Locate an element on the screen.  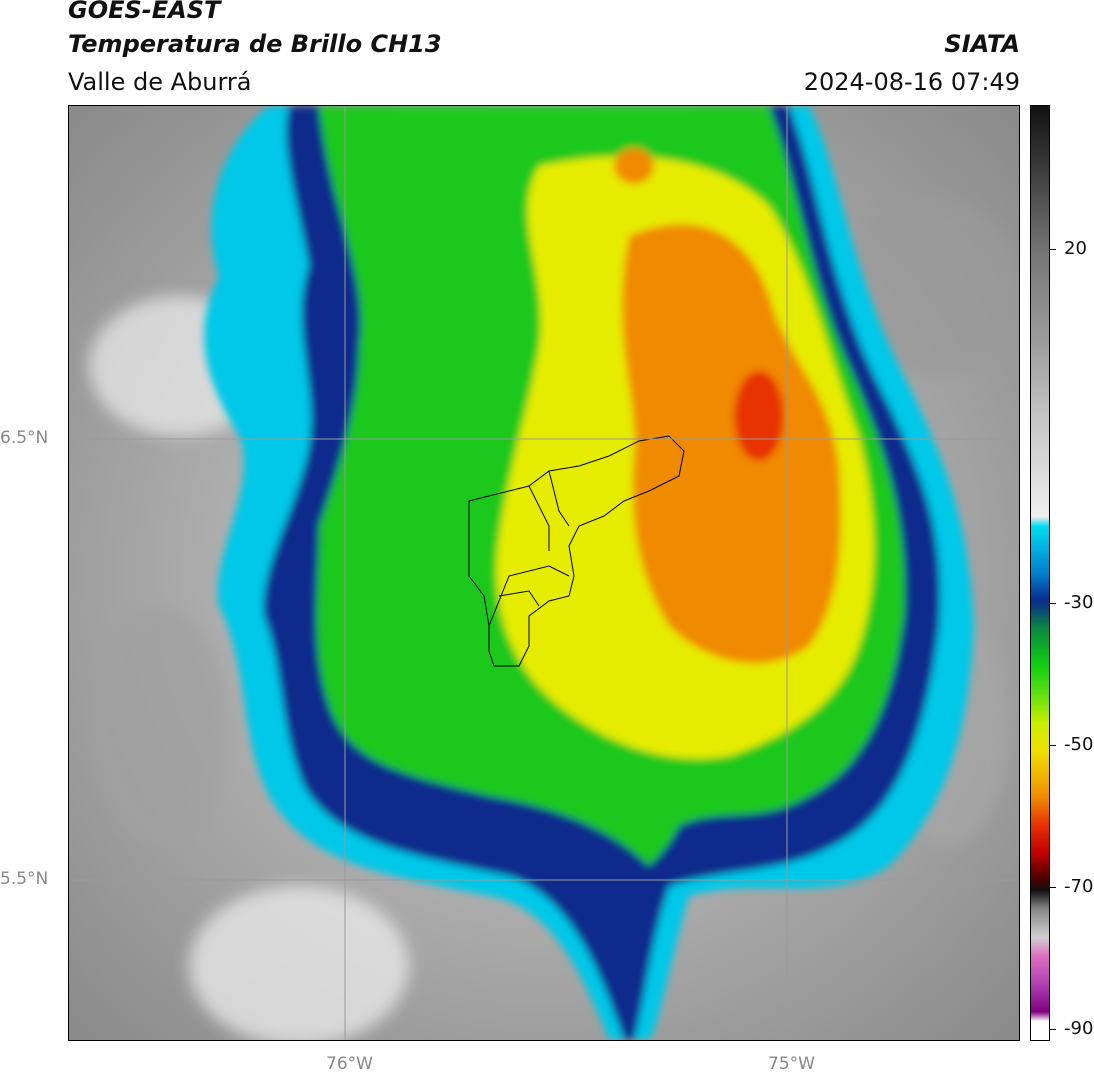
colorbar-label-minus30: -30 is located at coordinates (1079, 602).